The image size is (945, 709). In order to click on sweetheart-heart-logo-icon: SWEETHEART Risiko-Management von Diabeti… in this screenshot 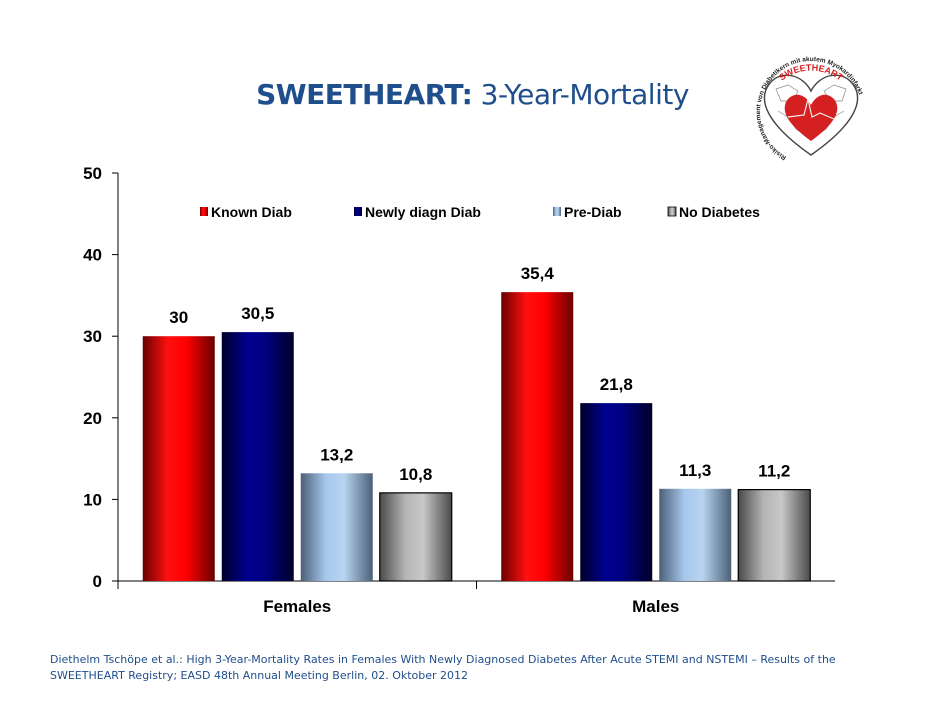, I will do `click(810, 111)`.